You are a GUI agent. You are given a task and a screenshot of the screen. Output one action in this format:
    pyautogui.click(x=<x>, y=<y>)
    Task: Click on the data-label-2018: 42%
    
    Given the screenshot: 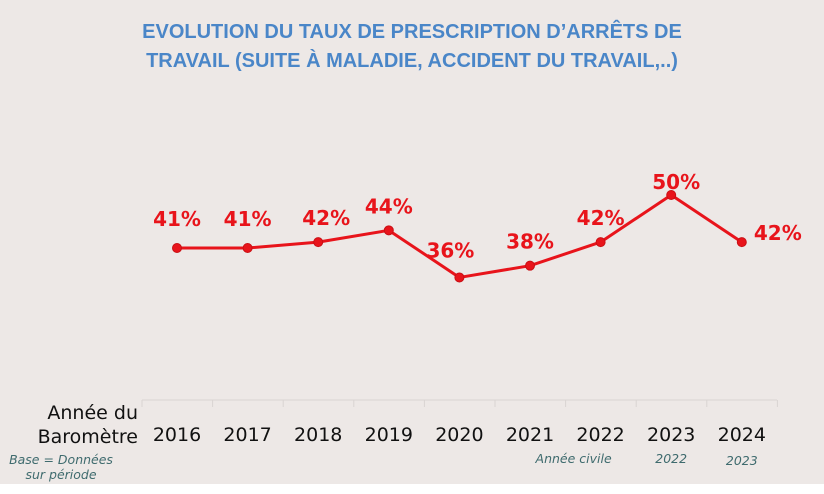 What is the action you would take?
    pyautogui.click(x=326, y=218)
    